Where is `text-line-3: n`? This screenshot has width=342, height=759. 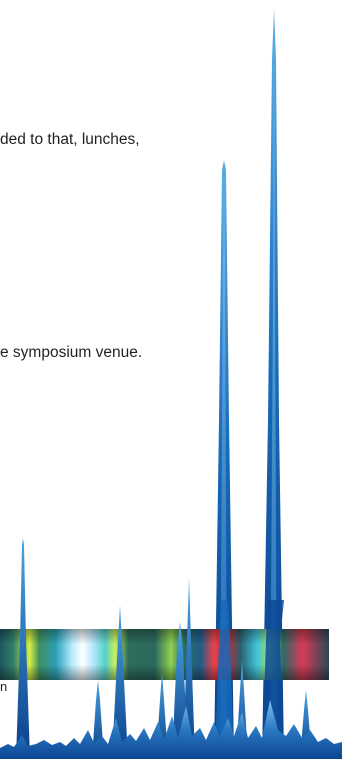 text-line-3: n is located at coordinates (4, 686).